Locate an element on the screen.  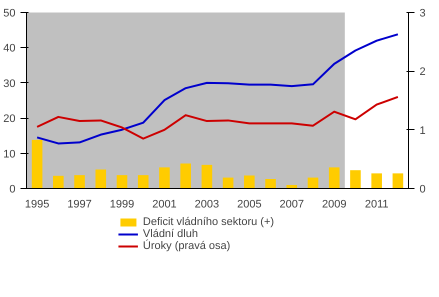
x-tick-label: 2009 is located at coordinates (334, 204).